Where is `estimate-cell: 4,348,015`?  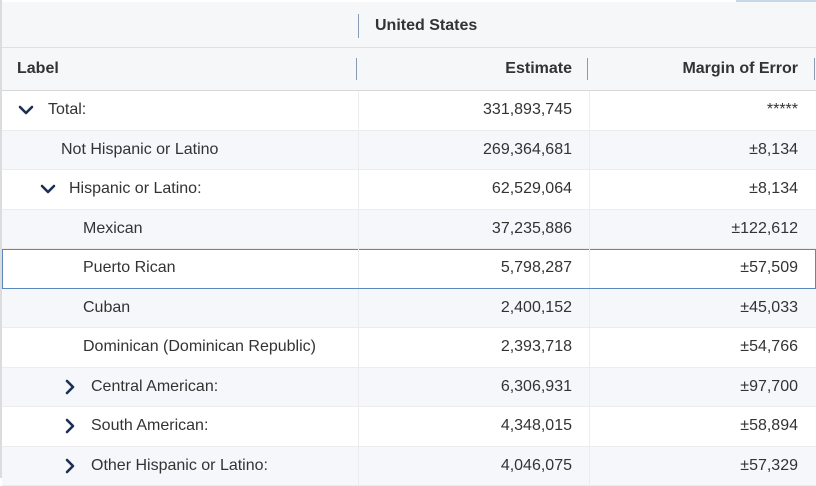 estimate-cell: 4,348,015 is located at coordinates (465, 426).